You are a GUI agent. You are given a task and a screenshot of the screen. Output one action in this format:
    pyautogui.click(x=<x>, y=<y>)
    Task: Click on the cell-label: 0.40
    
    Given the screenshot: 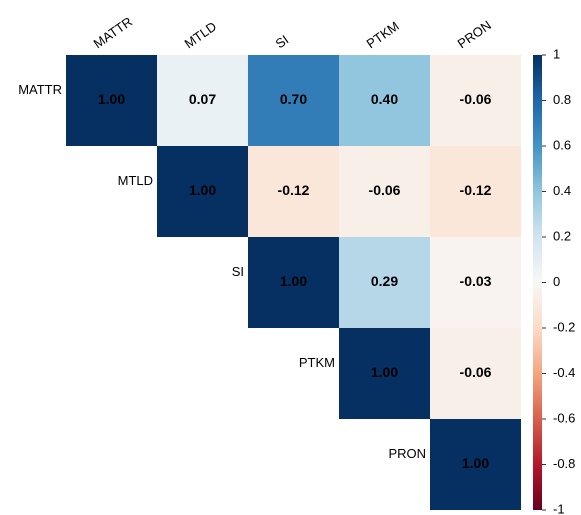 What is the action you would take?
    pyautogui.click(x=384, y=99)
    